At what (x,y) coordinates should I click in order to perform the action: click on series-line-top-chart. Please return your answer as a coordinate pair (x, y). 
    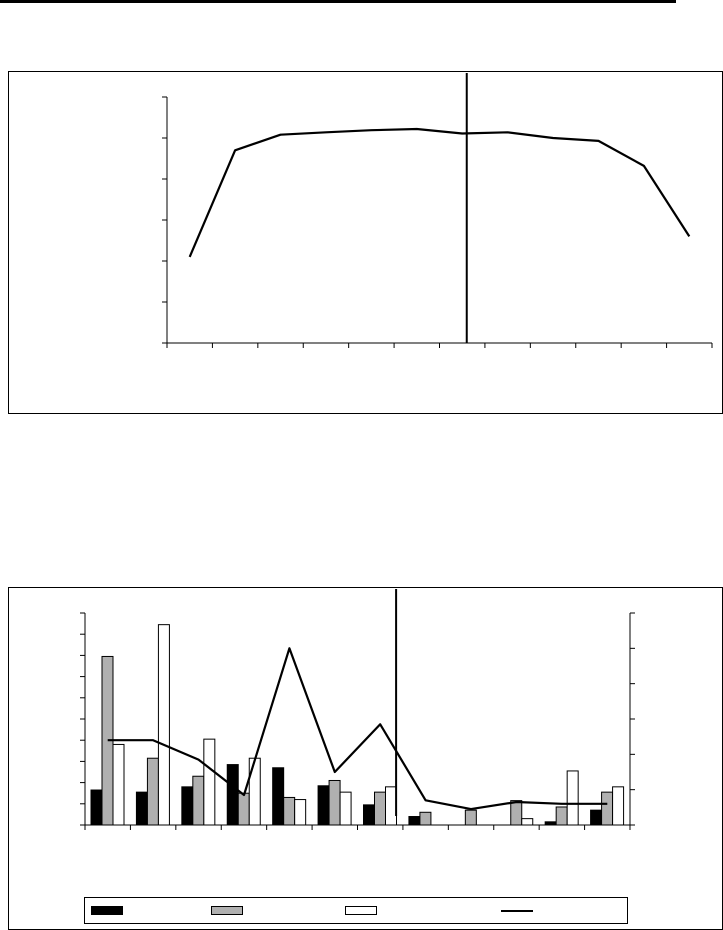
    Looking at the image, I should click on (439, 192).